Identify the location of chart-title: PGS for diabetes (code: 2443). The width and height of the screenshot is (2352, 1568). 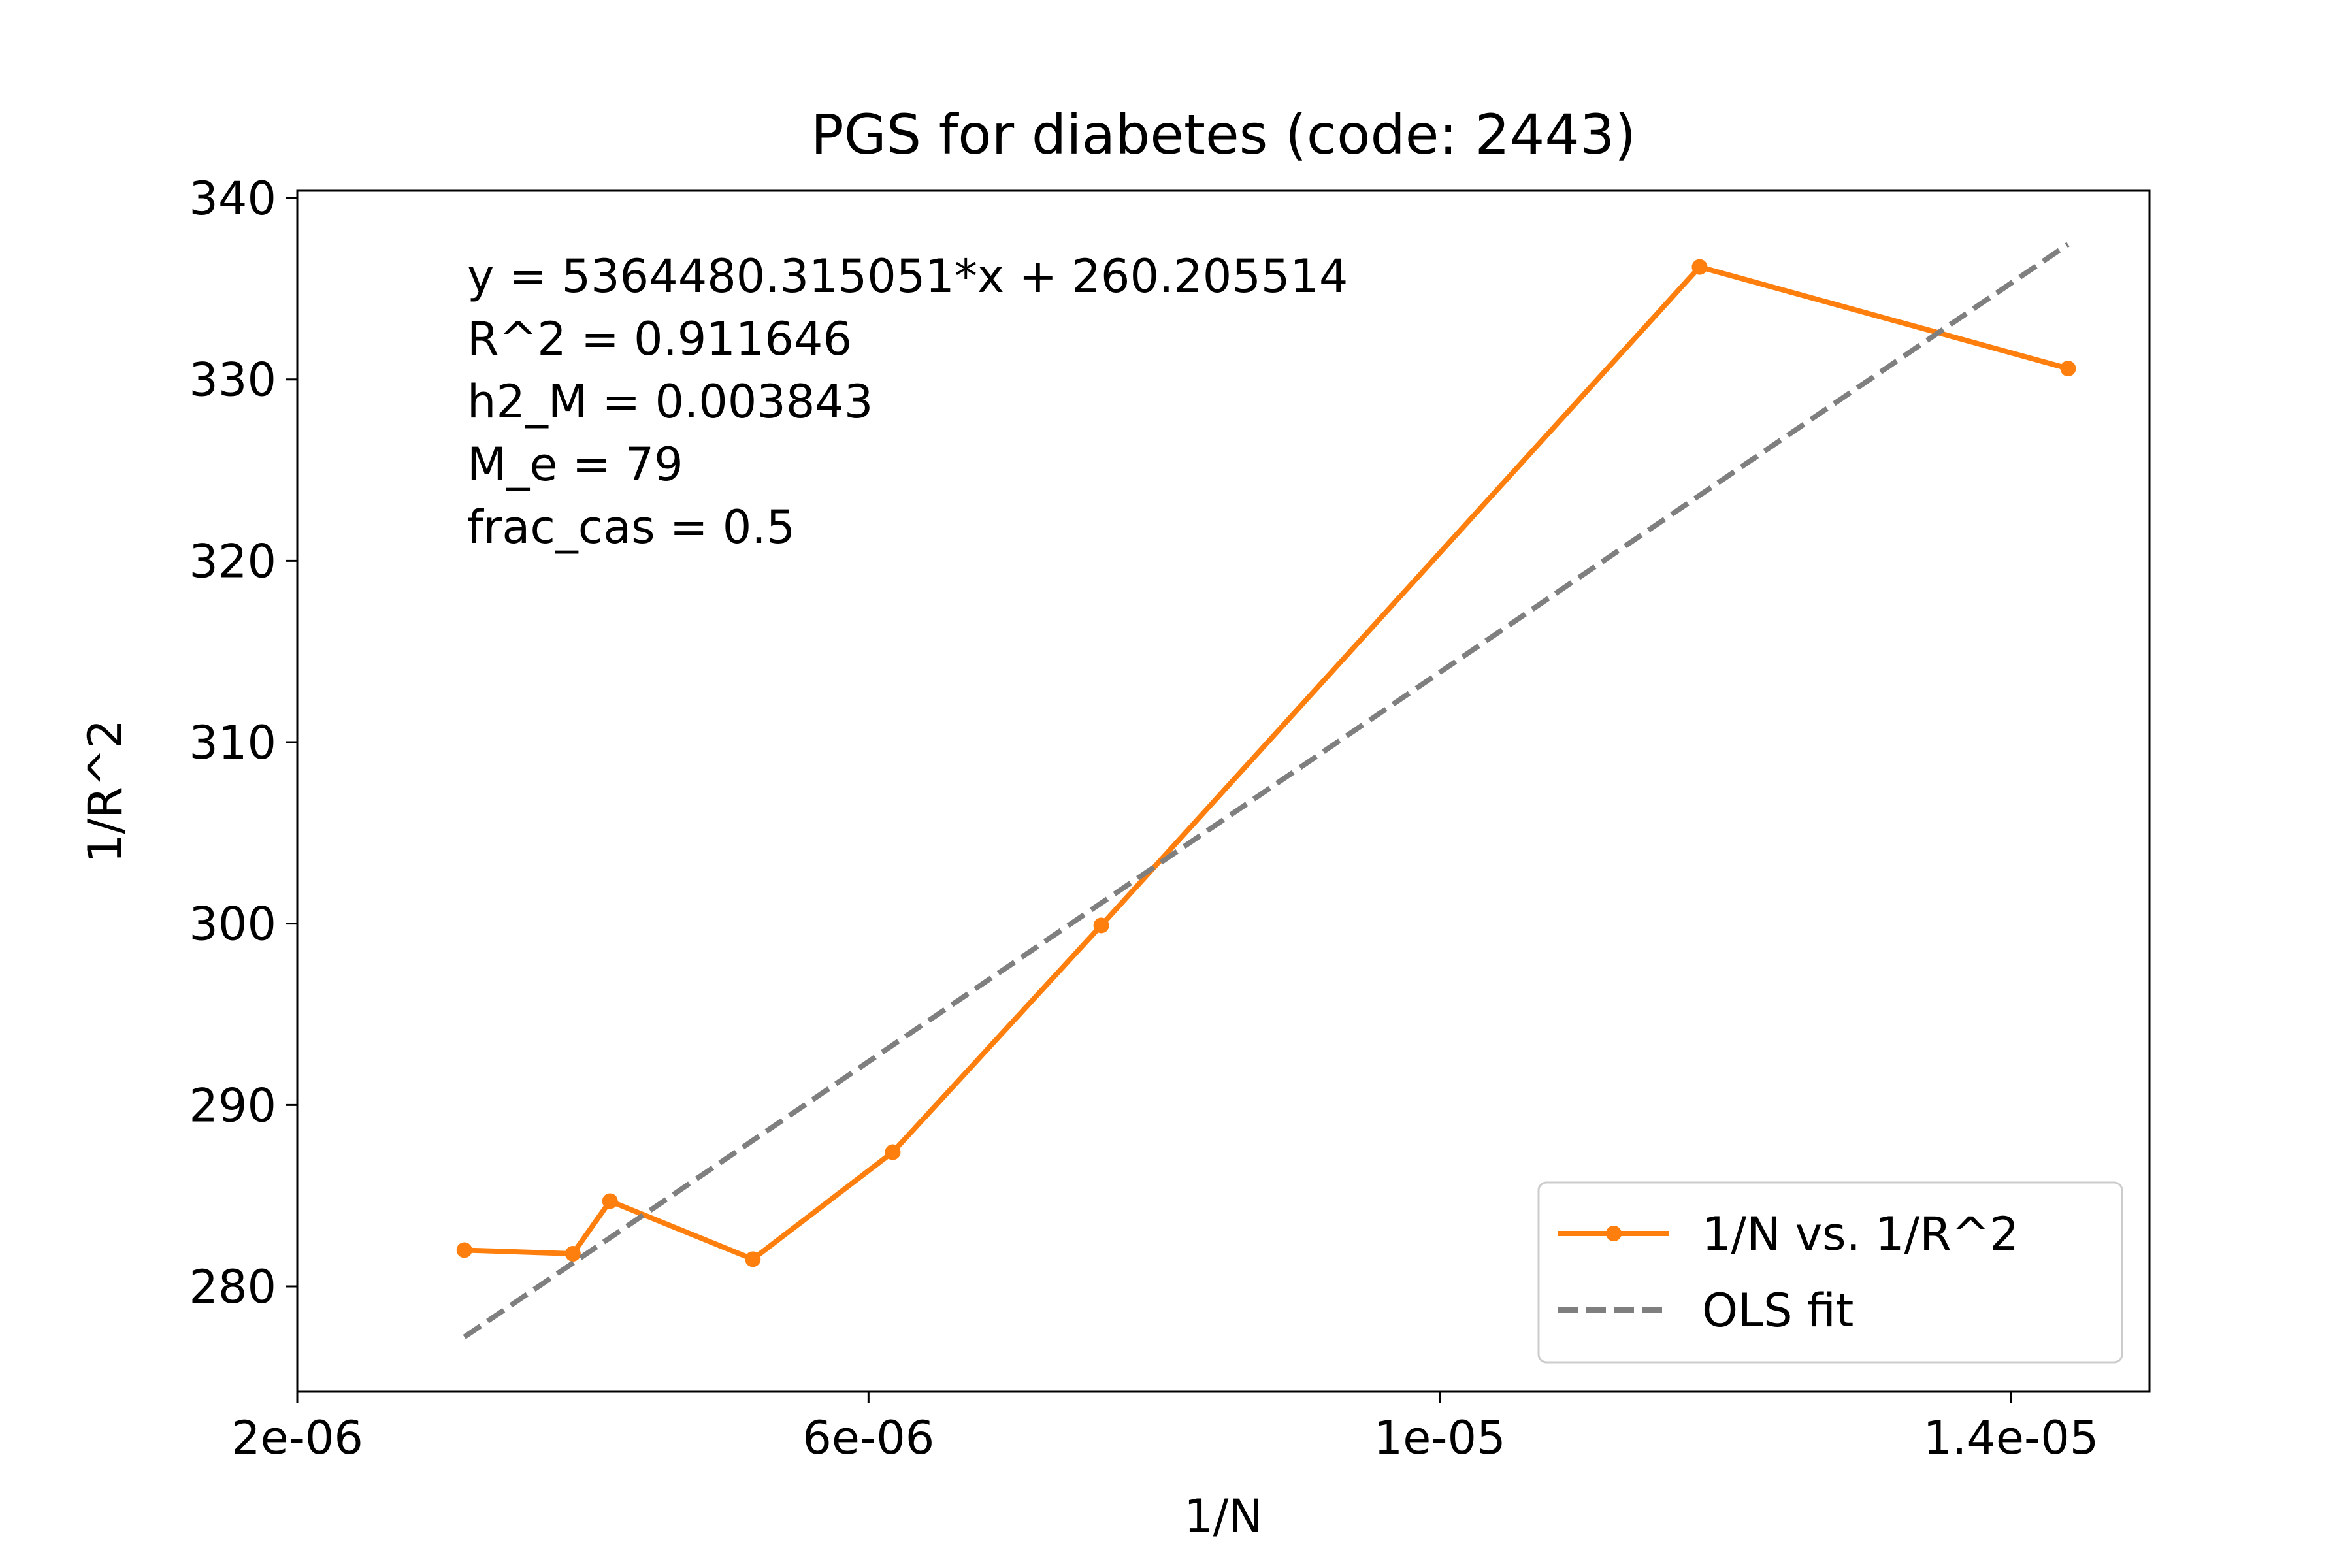
(1223, 135).